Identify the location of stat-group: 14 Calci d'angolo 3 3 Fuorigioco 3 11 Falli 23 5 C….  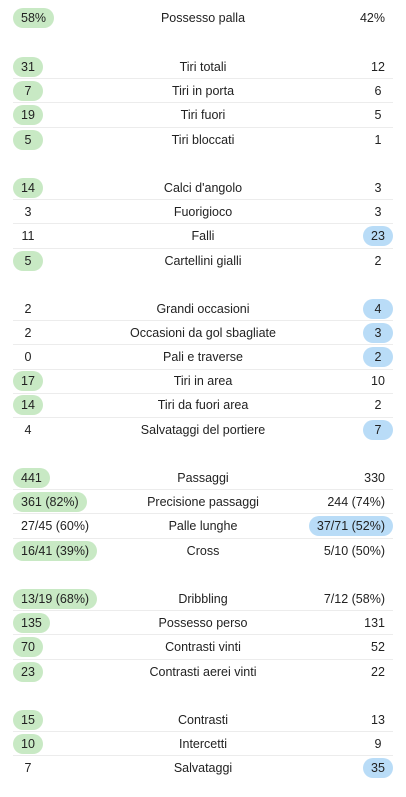
(203, 224).